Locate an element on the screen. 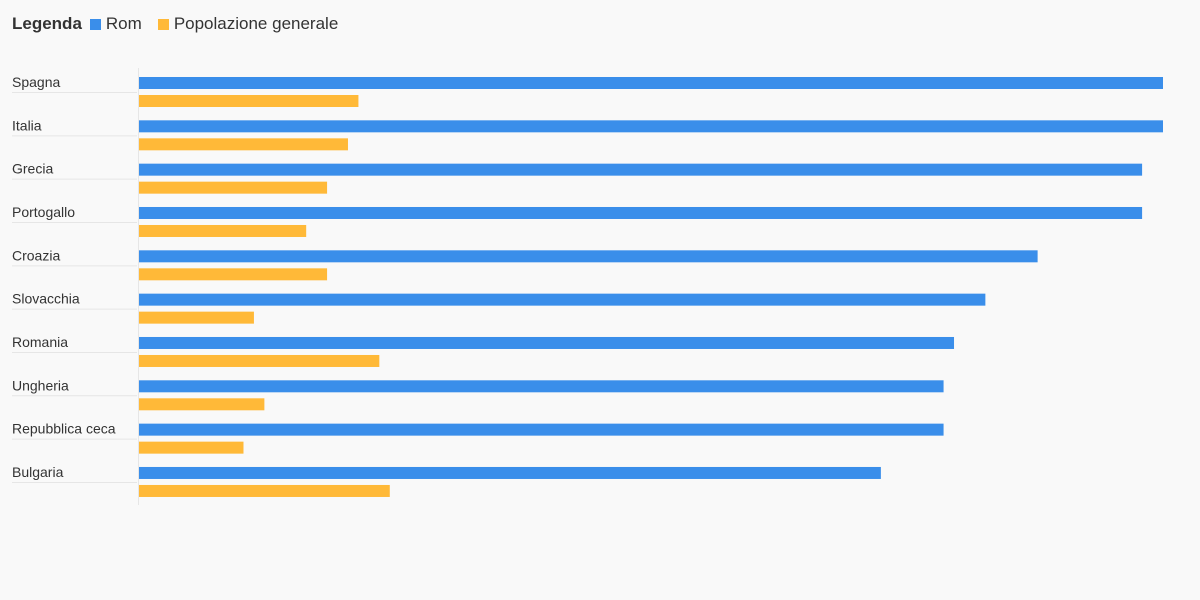 Image resolution: width=1200 pixels, height=600 pixels. category-label-ungheria: Ungheria is located at coordinates (40, 385).